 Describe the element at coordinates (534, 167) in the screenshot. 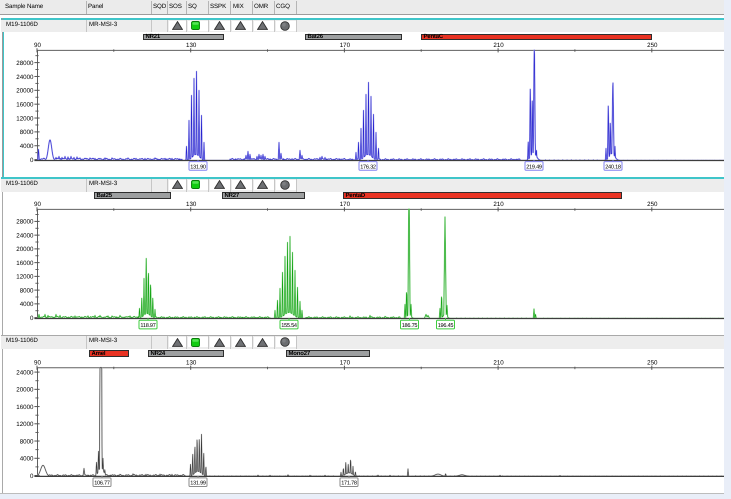

I see `svg-text: 219.49` at that location.